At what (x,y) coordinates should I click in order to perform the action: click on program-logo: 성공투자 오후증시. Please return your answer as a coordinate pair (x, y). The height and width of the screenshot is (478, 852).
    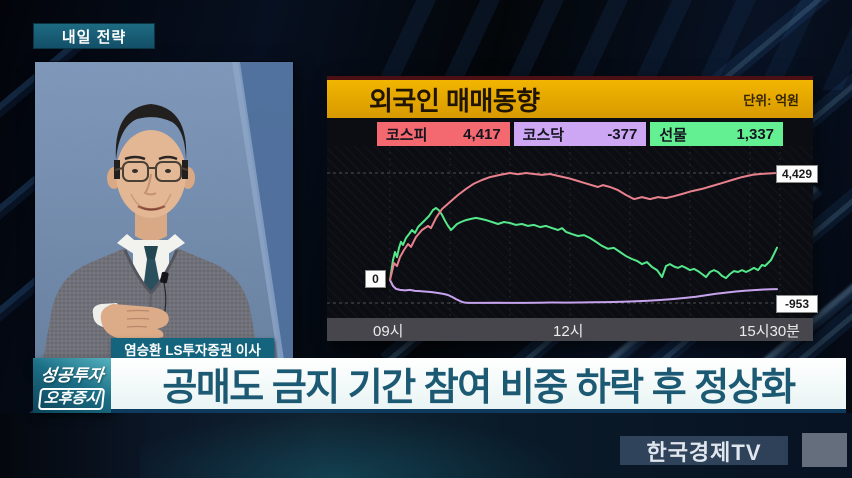
    Looking at the image, I should click on (72, 385).